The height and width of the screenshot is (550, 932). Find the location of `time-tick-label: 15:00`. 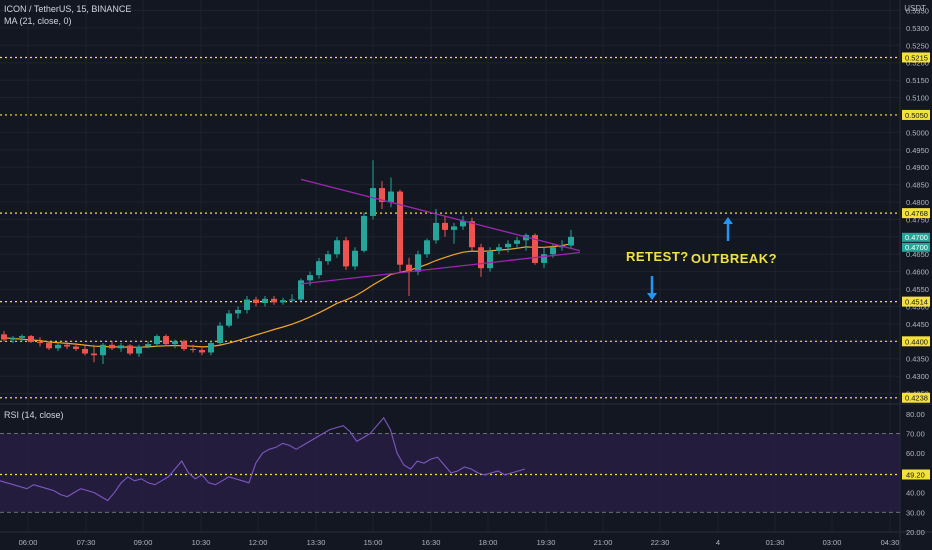

time-tick-label: 15:00 is located at coordinates (373, 542).